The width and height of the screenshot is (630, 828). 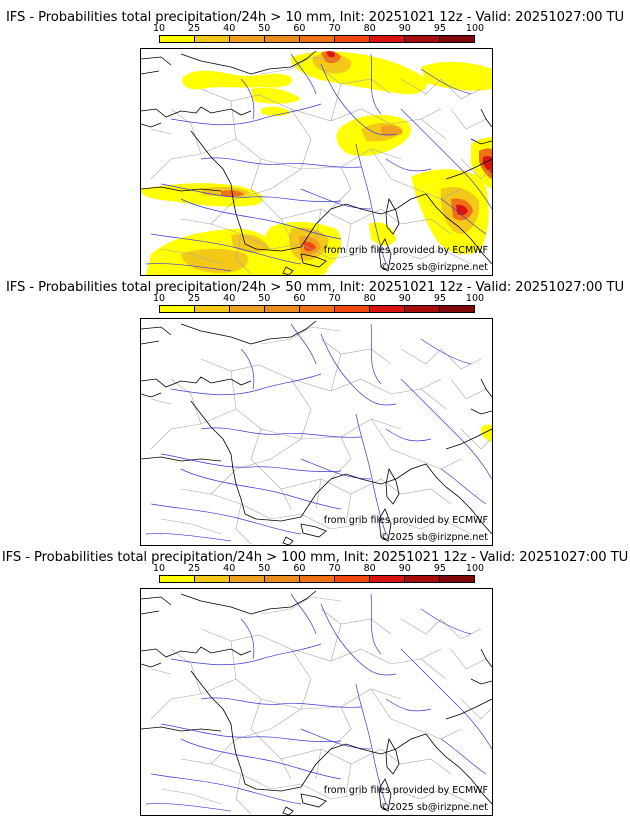 I want to click on precip-probability-areas, so click(x=486, y=433).